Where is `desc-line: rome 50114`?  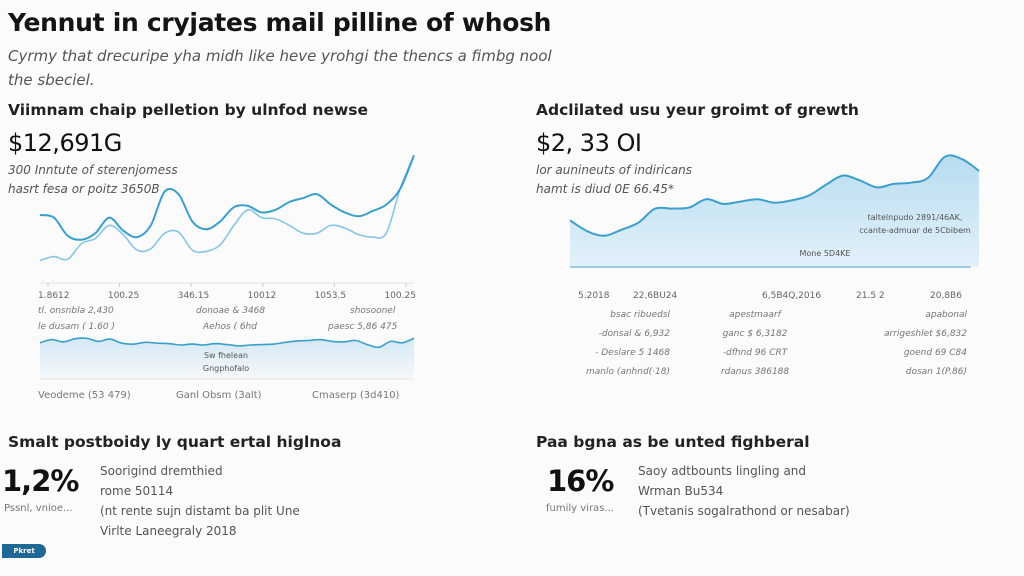
desc-line: rome 50114 is located at coordinates (137, 491).